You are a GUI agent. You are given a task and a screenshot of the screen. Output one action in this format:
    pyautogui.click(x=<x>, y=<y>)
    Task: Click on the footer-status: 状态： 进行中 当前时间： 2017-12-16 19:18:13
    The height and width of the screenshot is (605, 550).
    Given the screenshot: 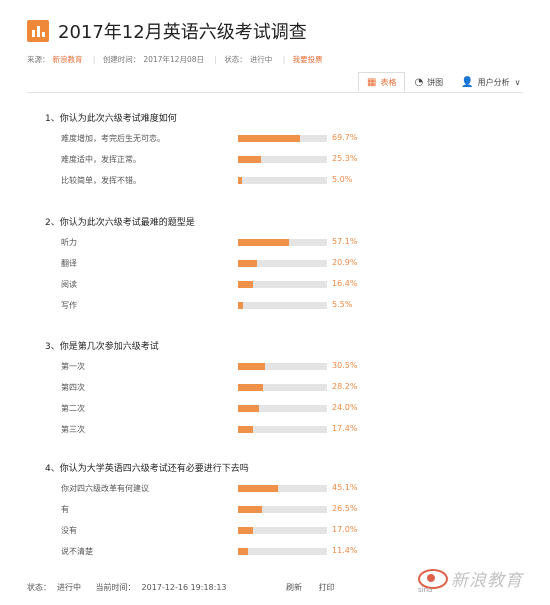 What is the action you would take?
    pyautogui.click(x=133, y=587)
    